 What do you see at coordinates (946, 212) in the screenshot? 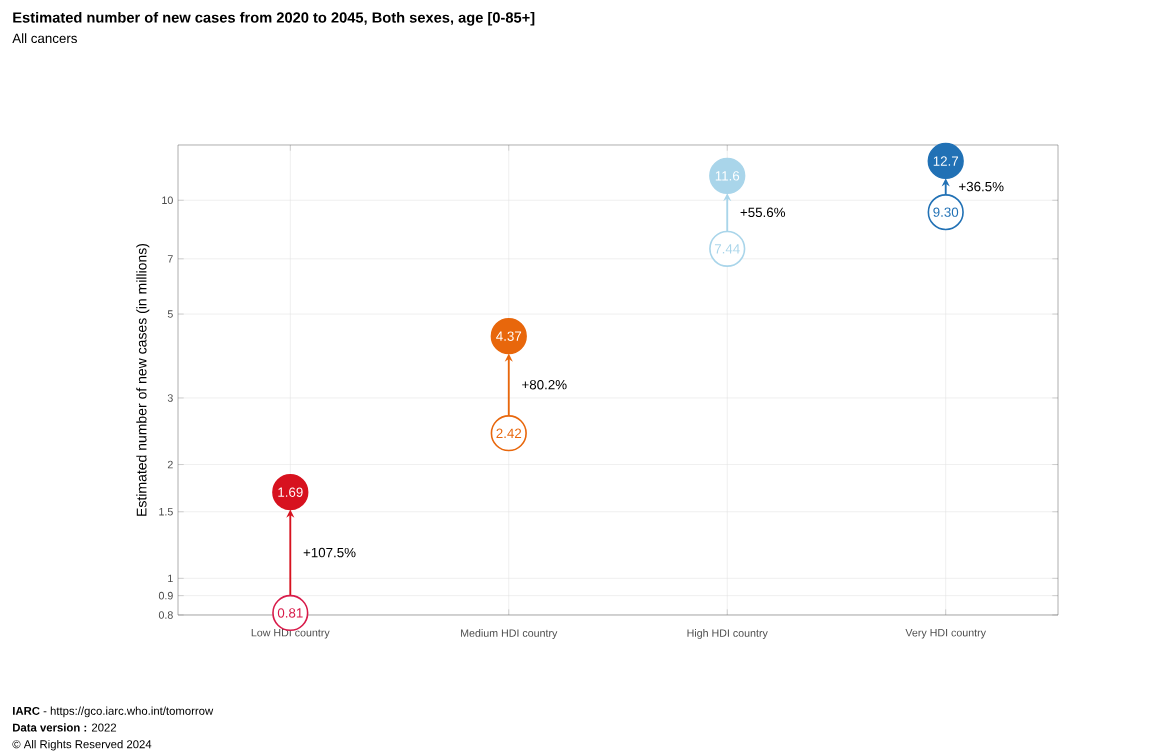
I see `data-label: 9.30` at bounding box center [946, 212].